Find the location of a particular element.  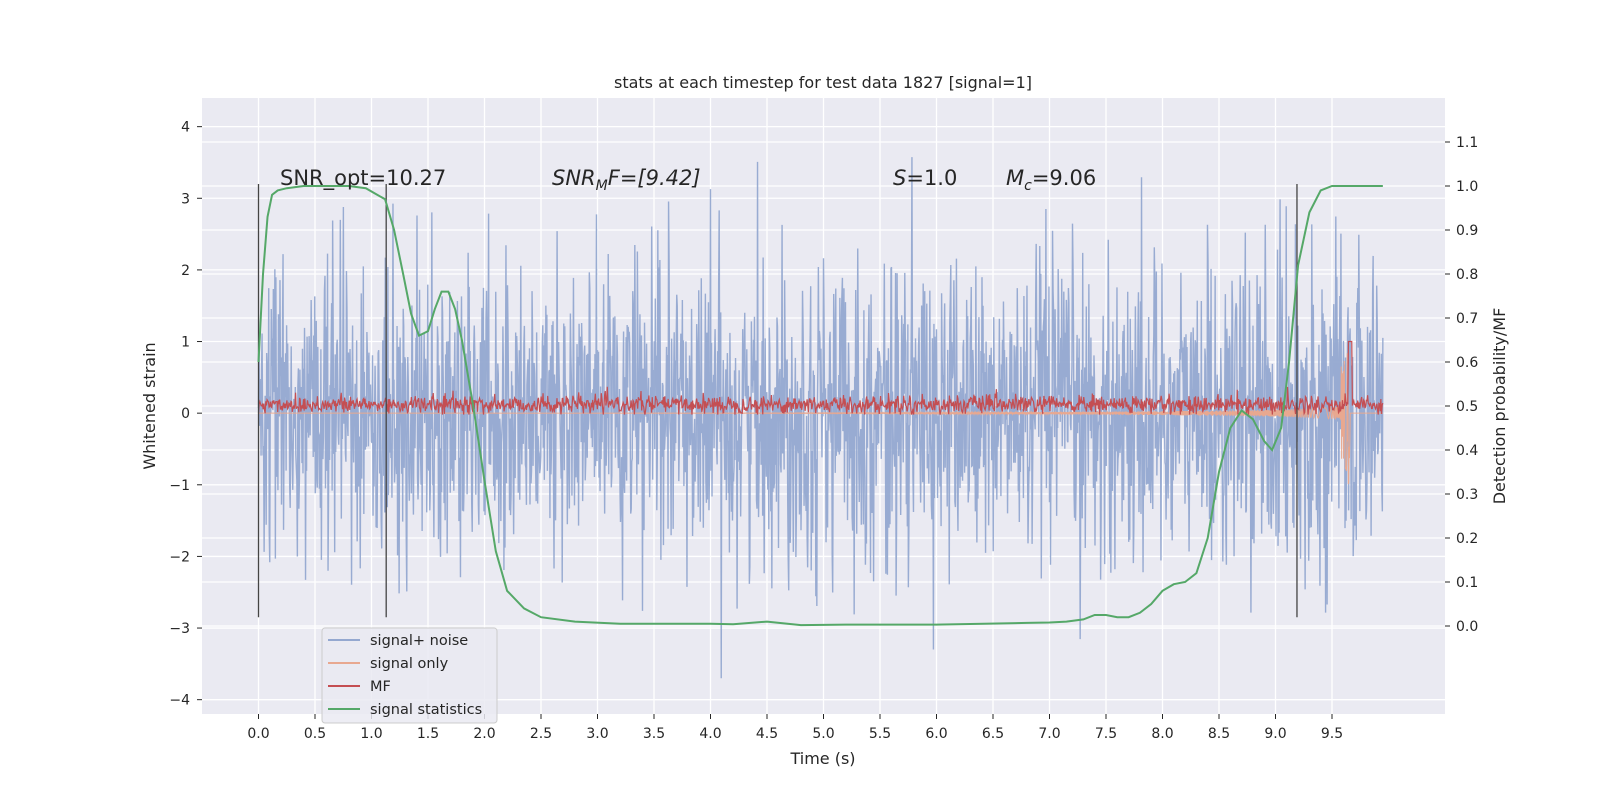

left-y-tick-label: −3 is located at coordinates (179, 629).